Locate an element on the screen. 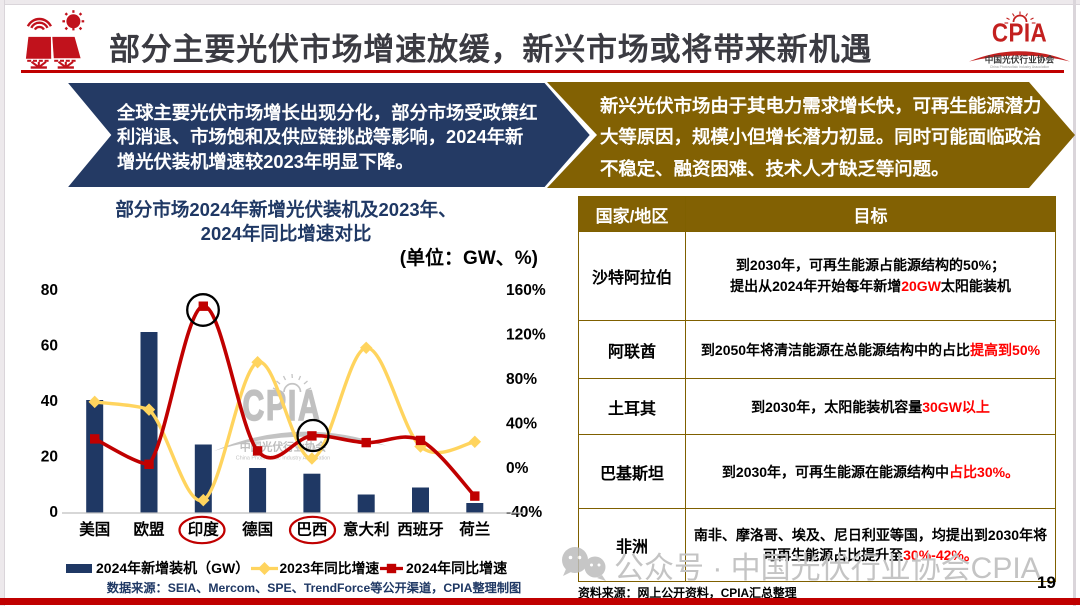  svg-text: 美国 is located at coordinates (94, 529).